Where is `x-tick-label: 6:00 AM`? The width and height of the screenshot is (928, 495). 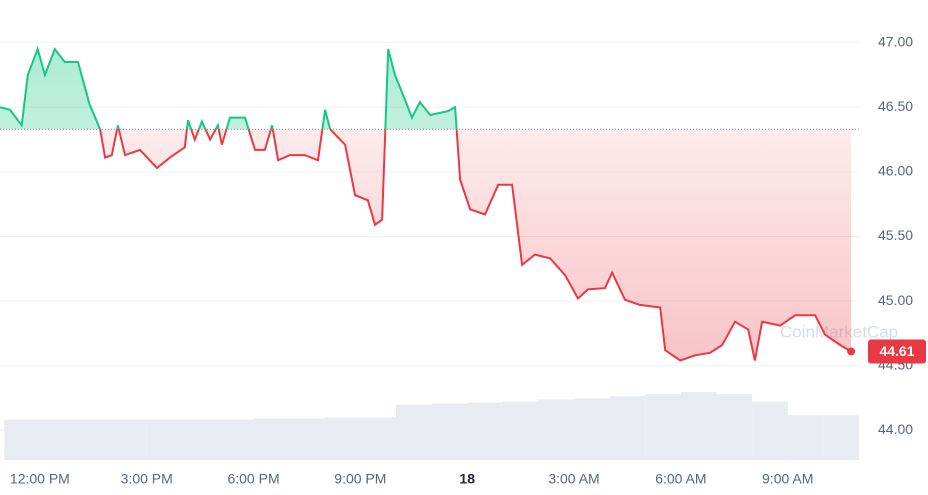
x-tick-label: 6:00 AM is located at coordinates (680, 479).